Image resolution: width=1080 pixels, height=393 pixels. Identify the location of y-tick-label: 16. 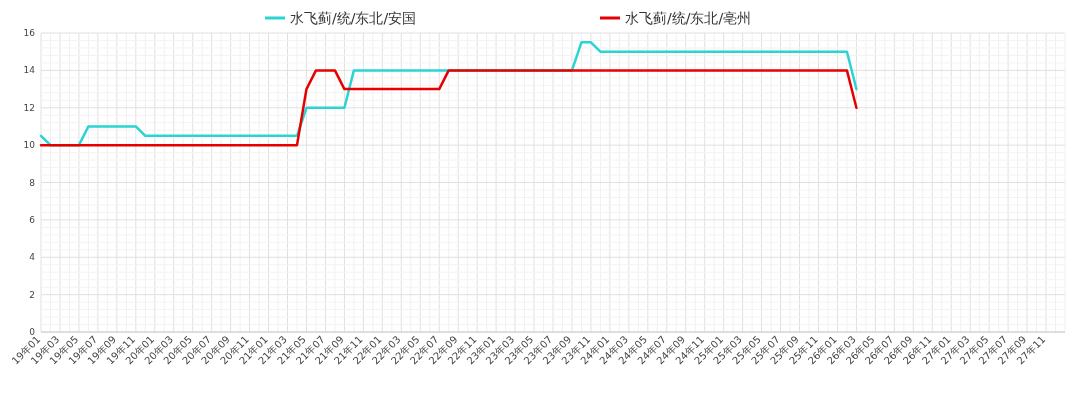
(29, 33).